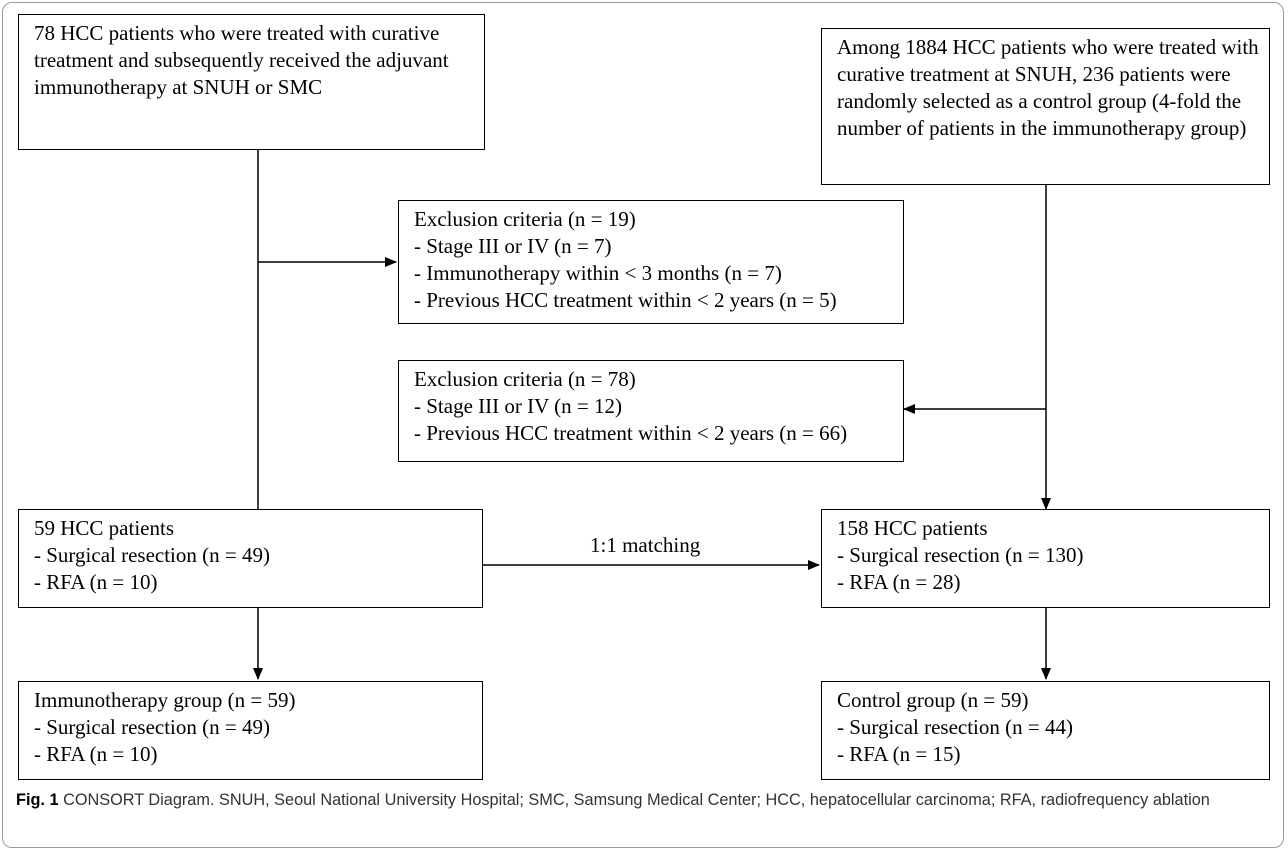  Describe the element at coordinates (955, 727) in the screenshot. I see `control-group-item: - Surgical resection (n = 44)` at that location.